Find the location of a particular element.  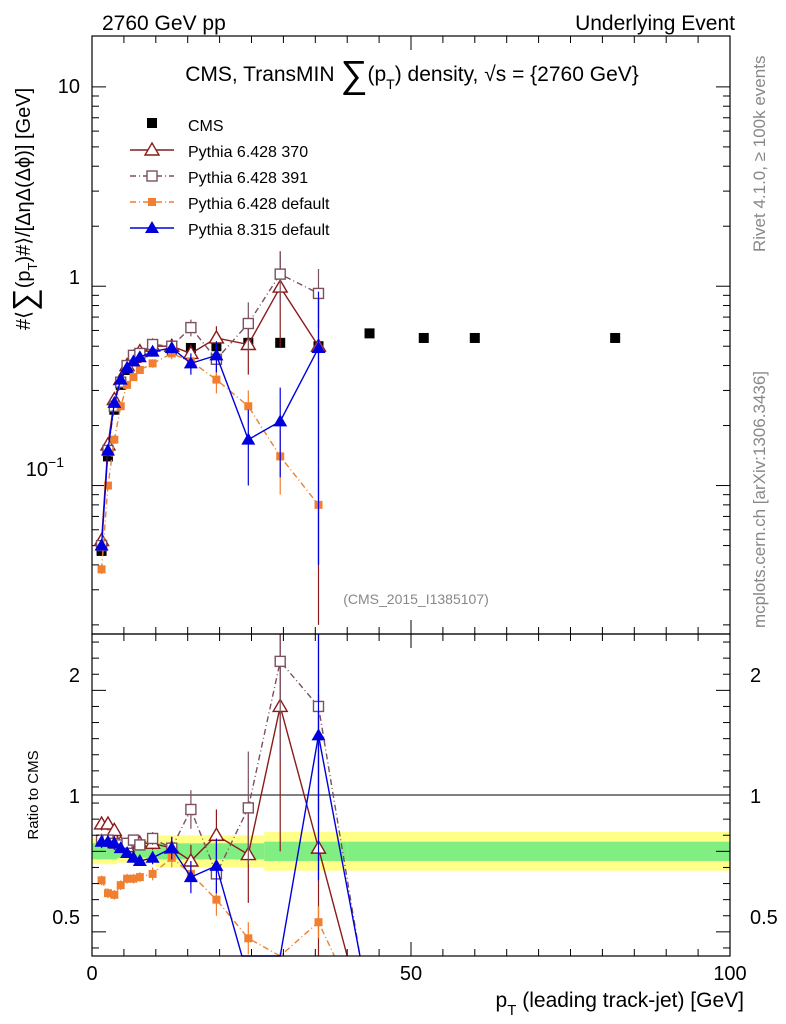

ratio-ytick-0p5-left: 0.5 is located at coordinates (66, 918).